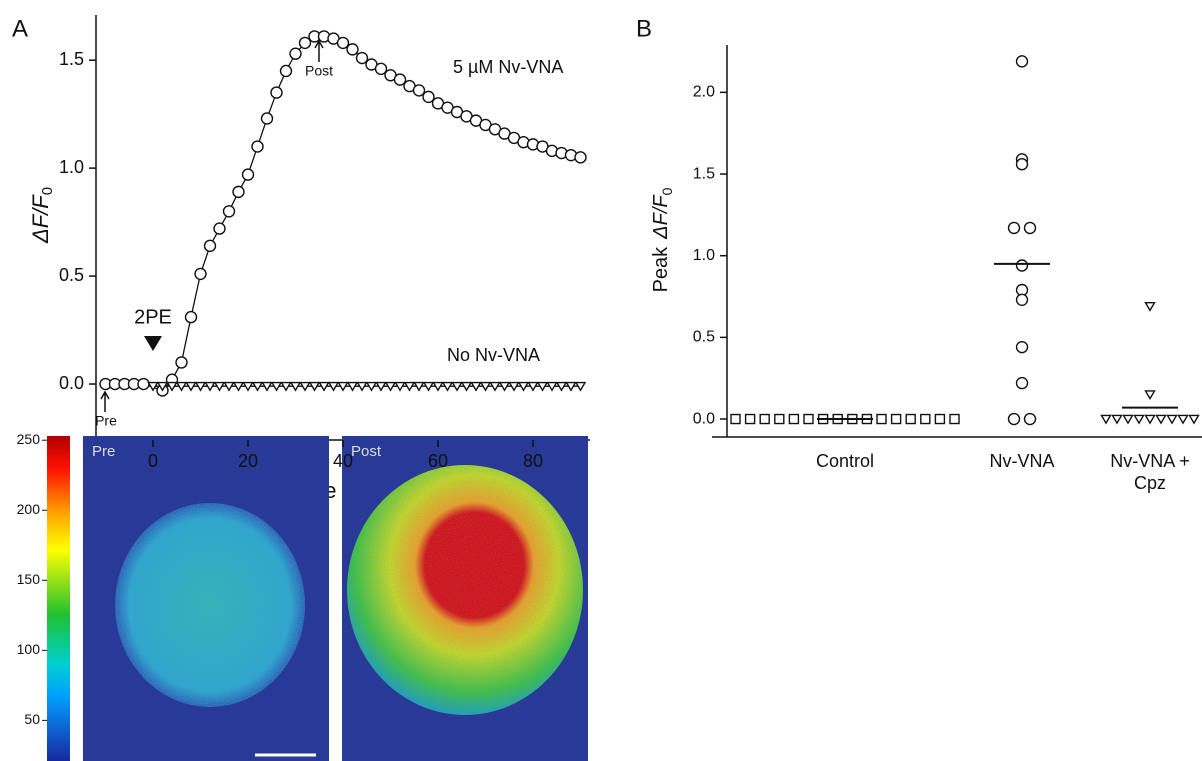 This screenshot has width=1202, height=761. Describe the element at coordinates (29, 649) in the screenshot. I see `colorbar-tick-label: 100` at that location.